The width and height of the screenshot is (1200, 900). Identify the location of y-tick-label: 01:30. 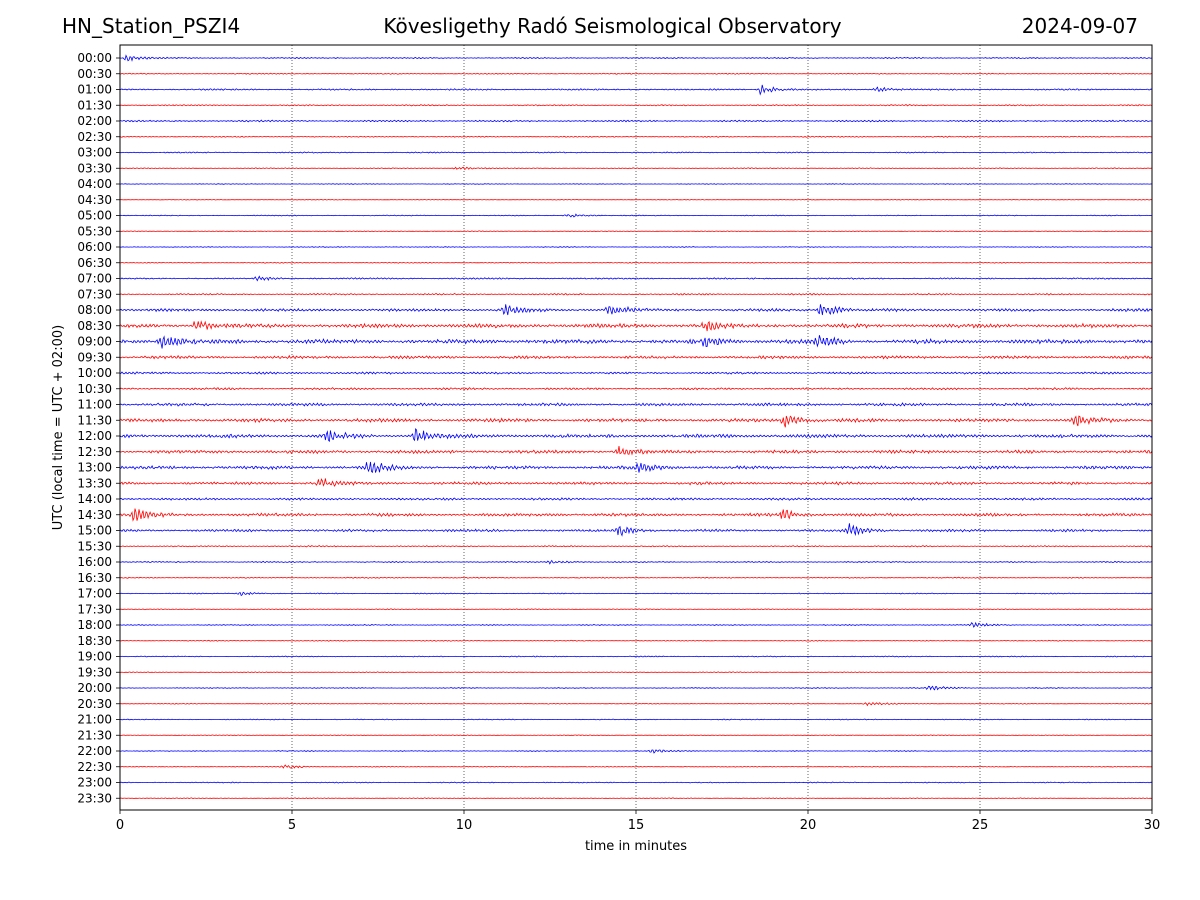
(94, 105).